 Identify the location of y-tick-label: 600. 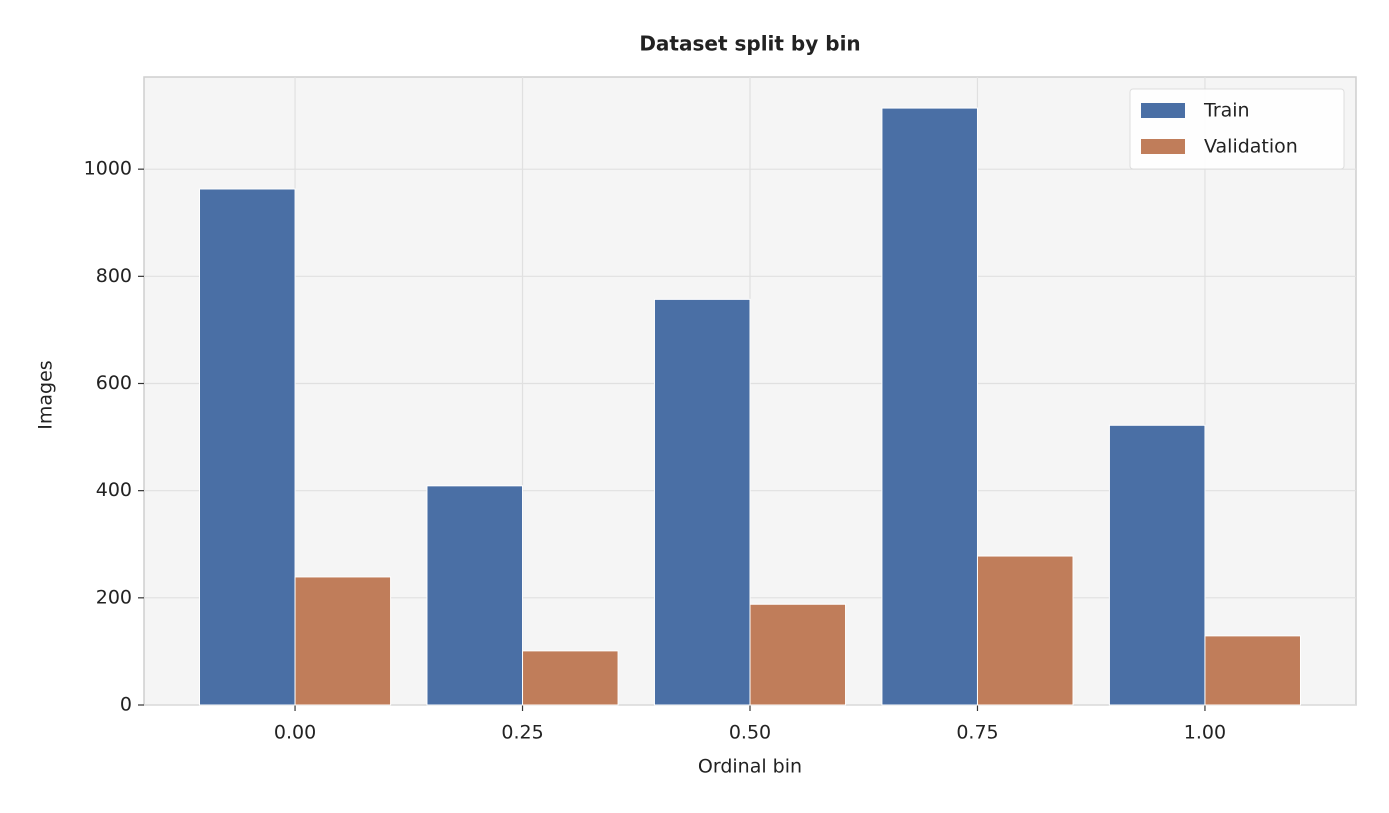
(114, 383).